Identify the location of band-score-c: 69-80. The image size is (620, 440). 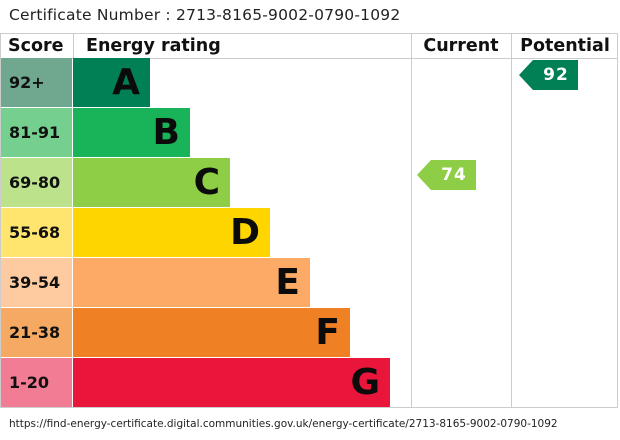
(36, 182).